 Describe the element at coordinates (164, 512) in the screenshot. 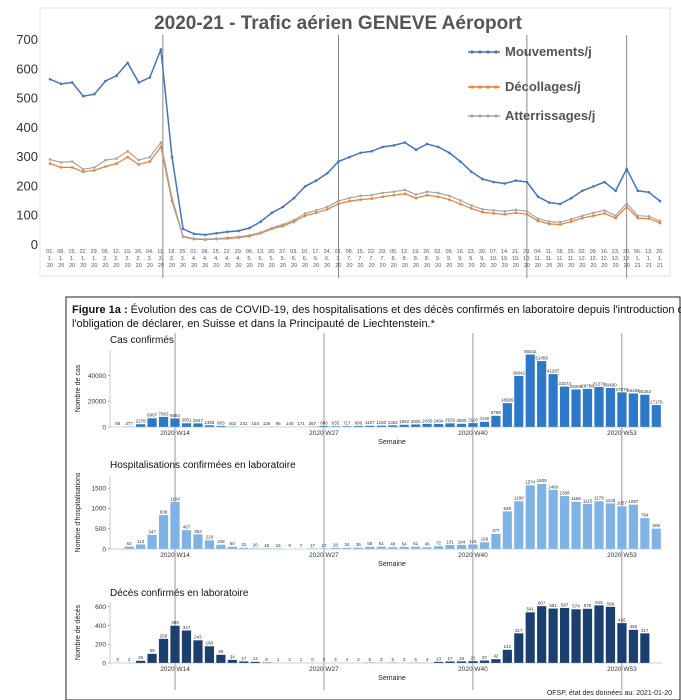

I see `bar-value-label: 838` at that location.